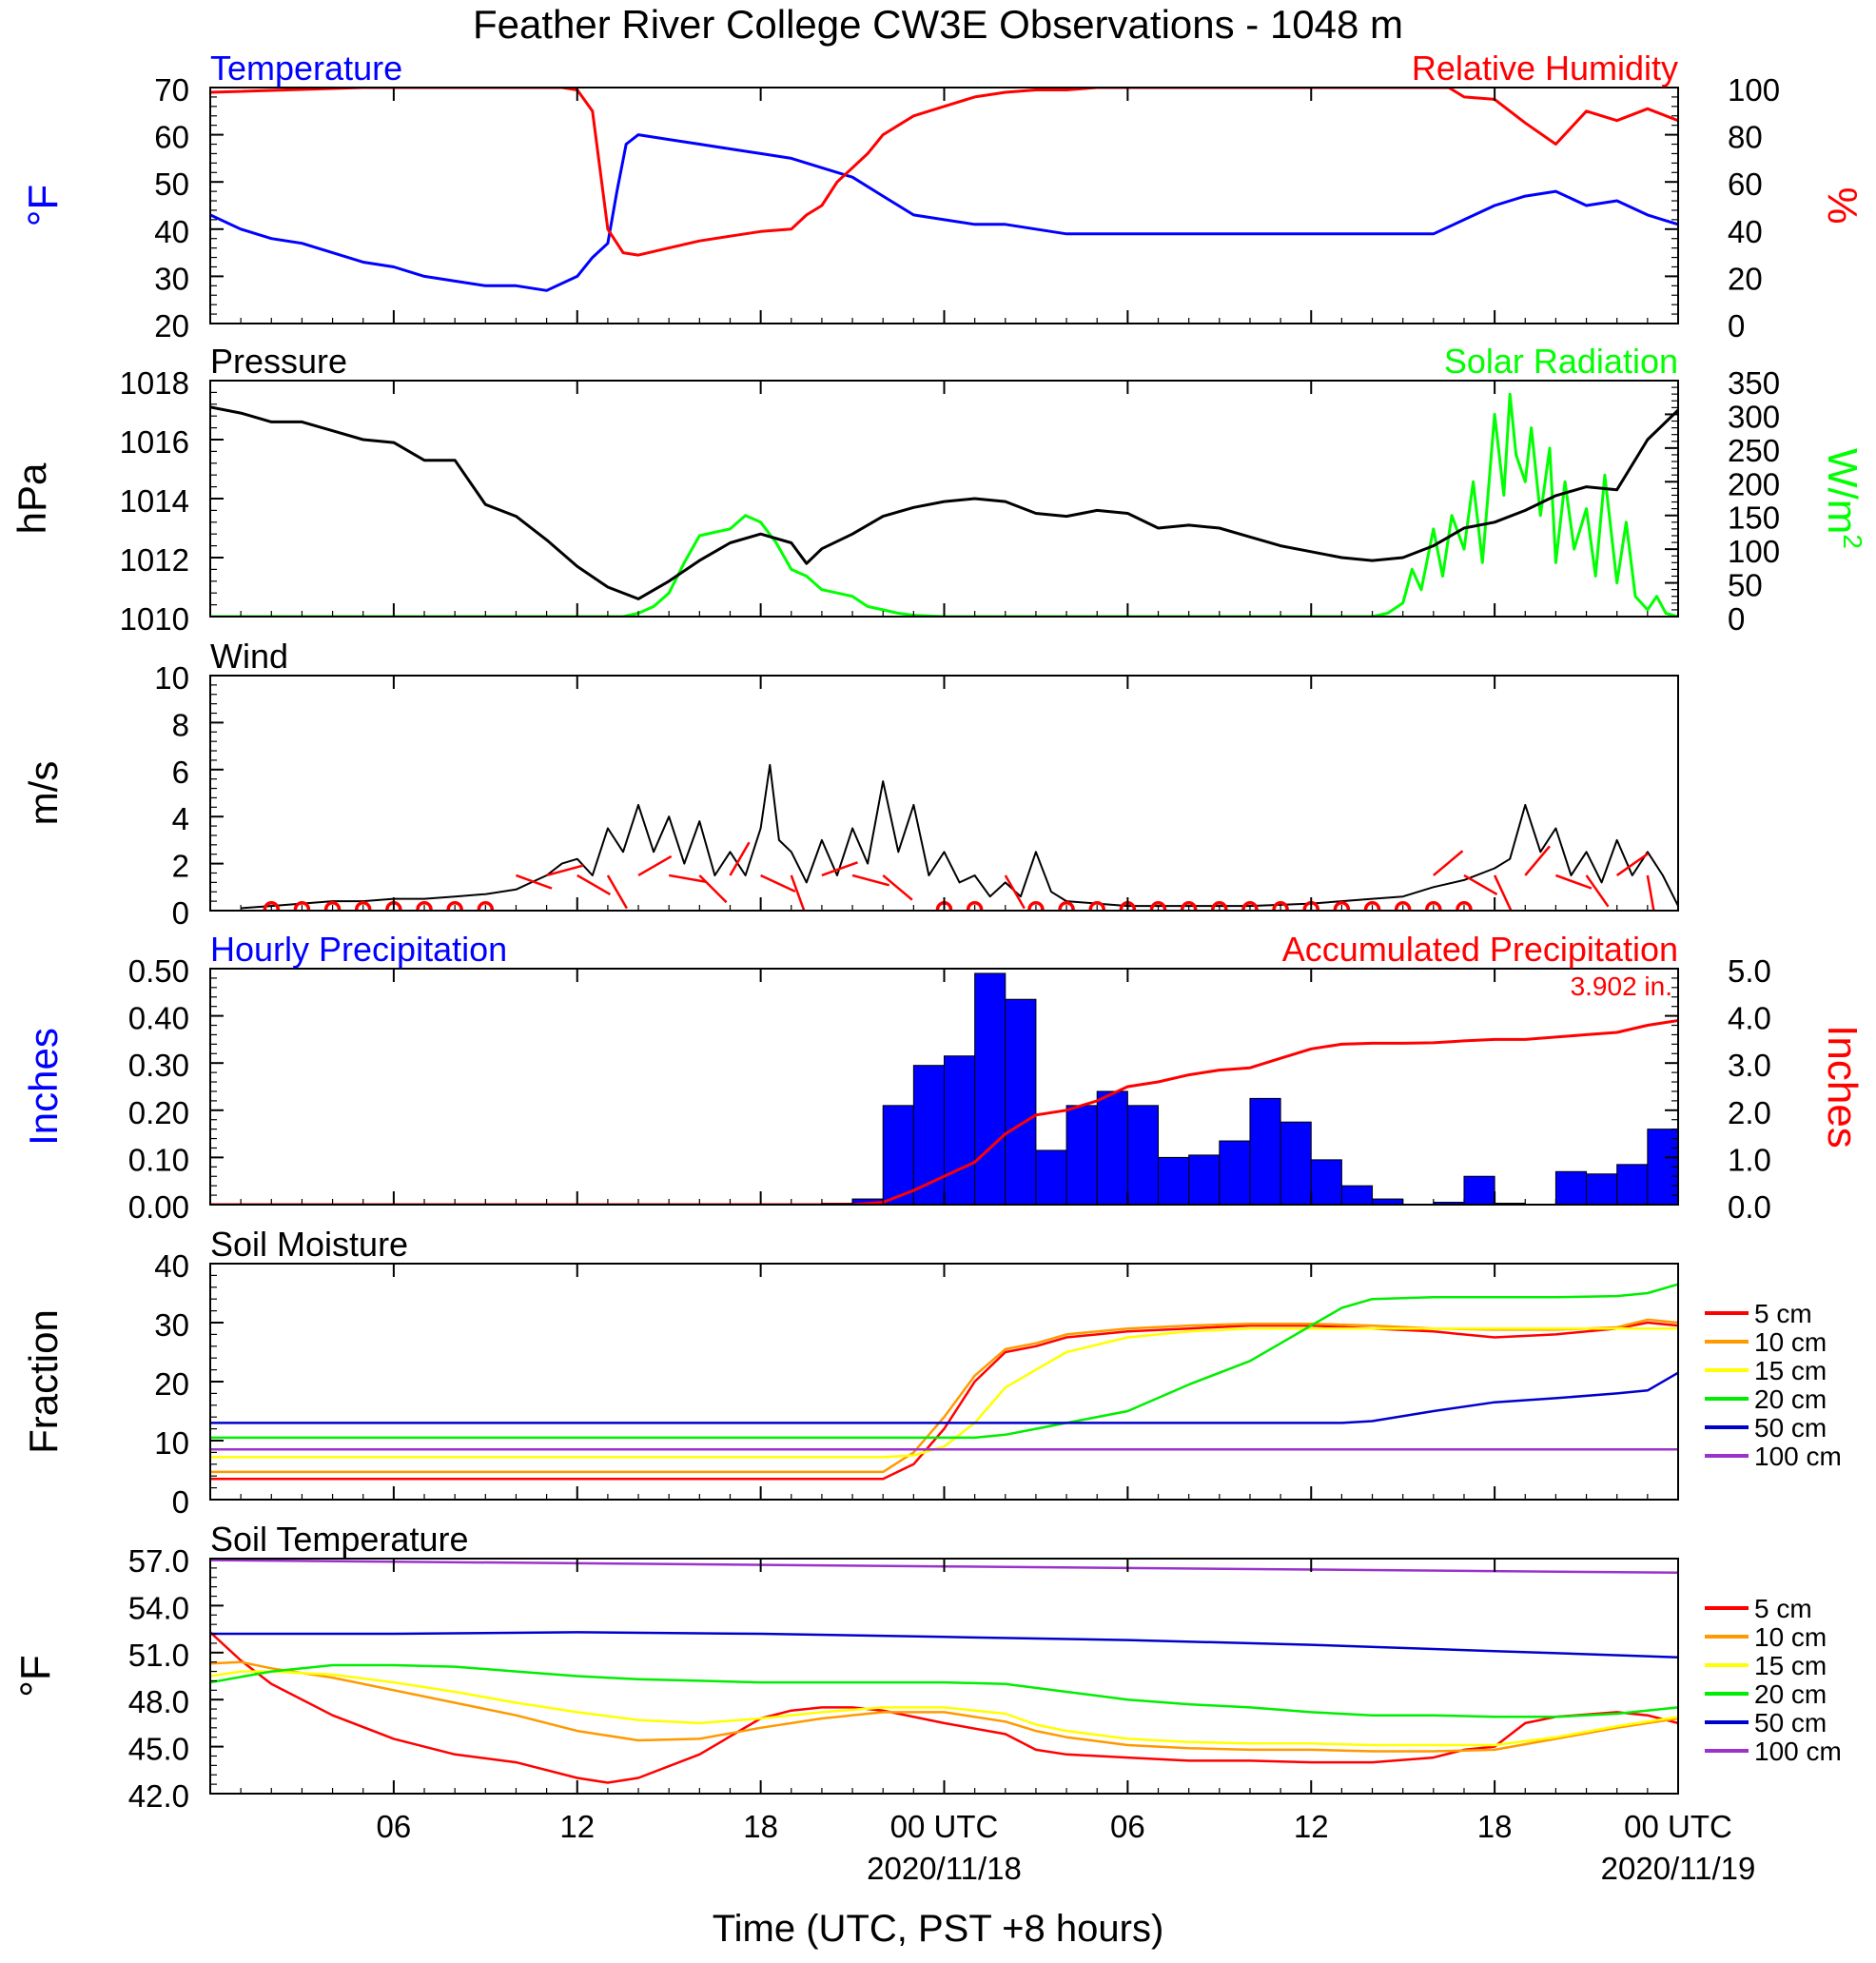 Image resolution: width=1876 pixels, height=1963 pixels. What do you see at coordinates (944, 212) in the screenshot?
I see `temperature-line` at bounding box center [944, 212].